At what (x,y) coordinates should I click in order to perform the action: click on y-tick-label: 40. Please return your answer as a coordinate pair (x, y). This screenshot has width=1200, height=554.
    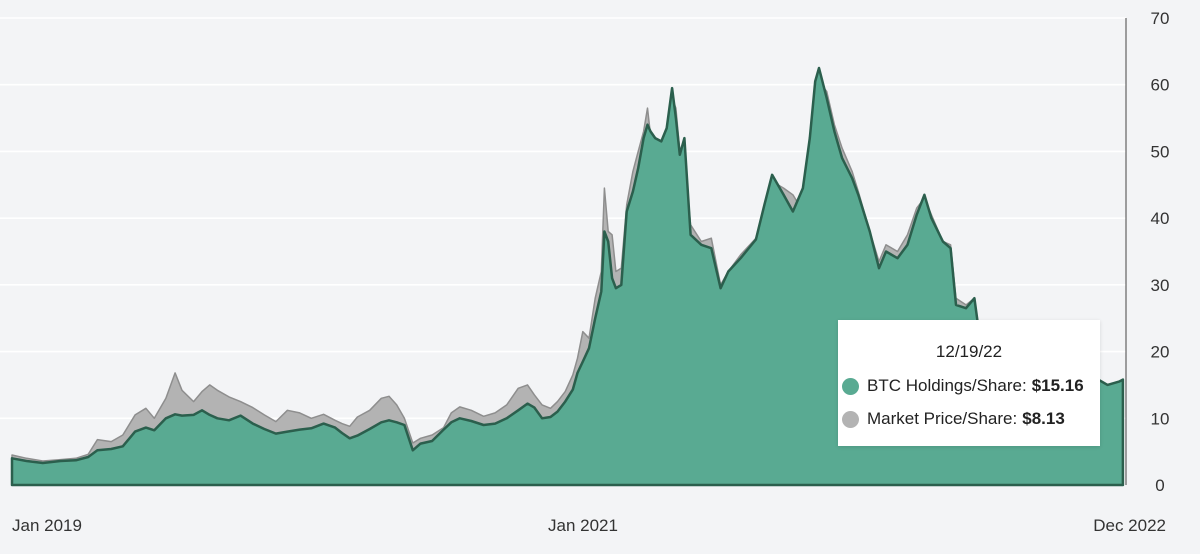
    Looking at the image, I should click on (1160, 218).